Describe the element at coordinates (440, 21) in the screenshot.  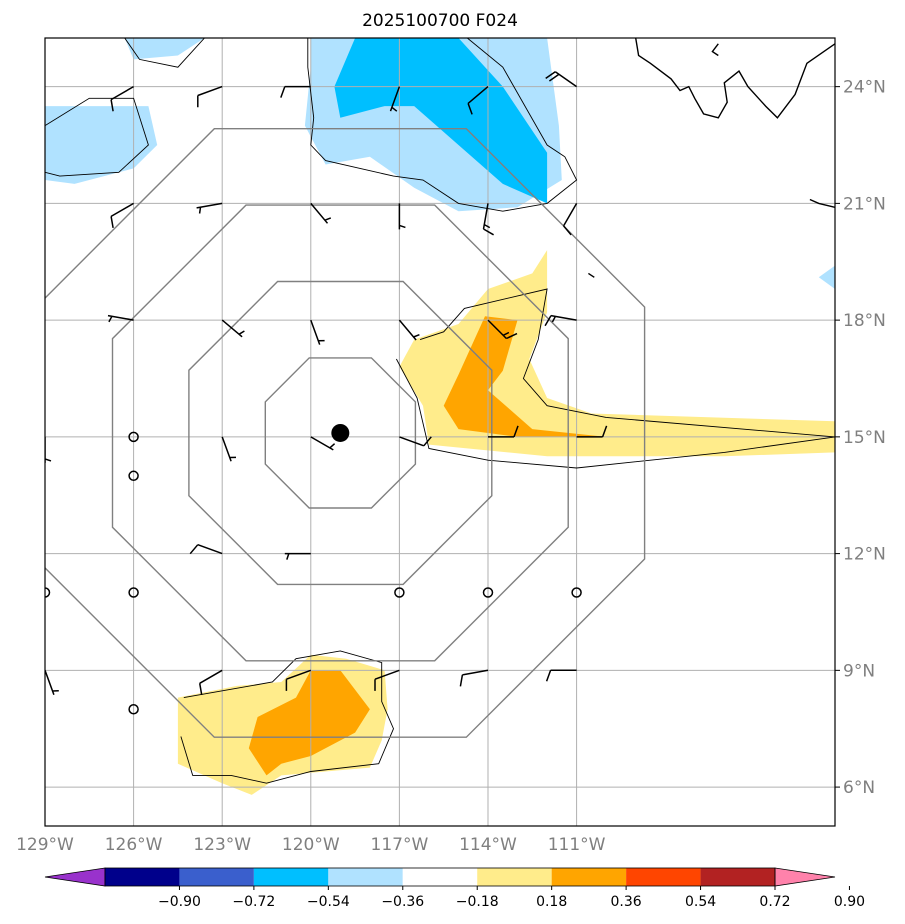
I see `chart-title: 2025100700 F024` at that location.